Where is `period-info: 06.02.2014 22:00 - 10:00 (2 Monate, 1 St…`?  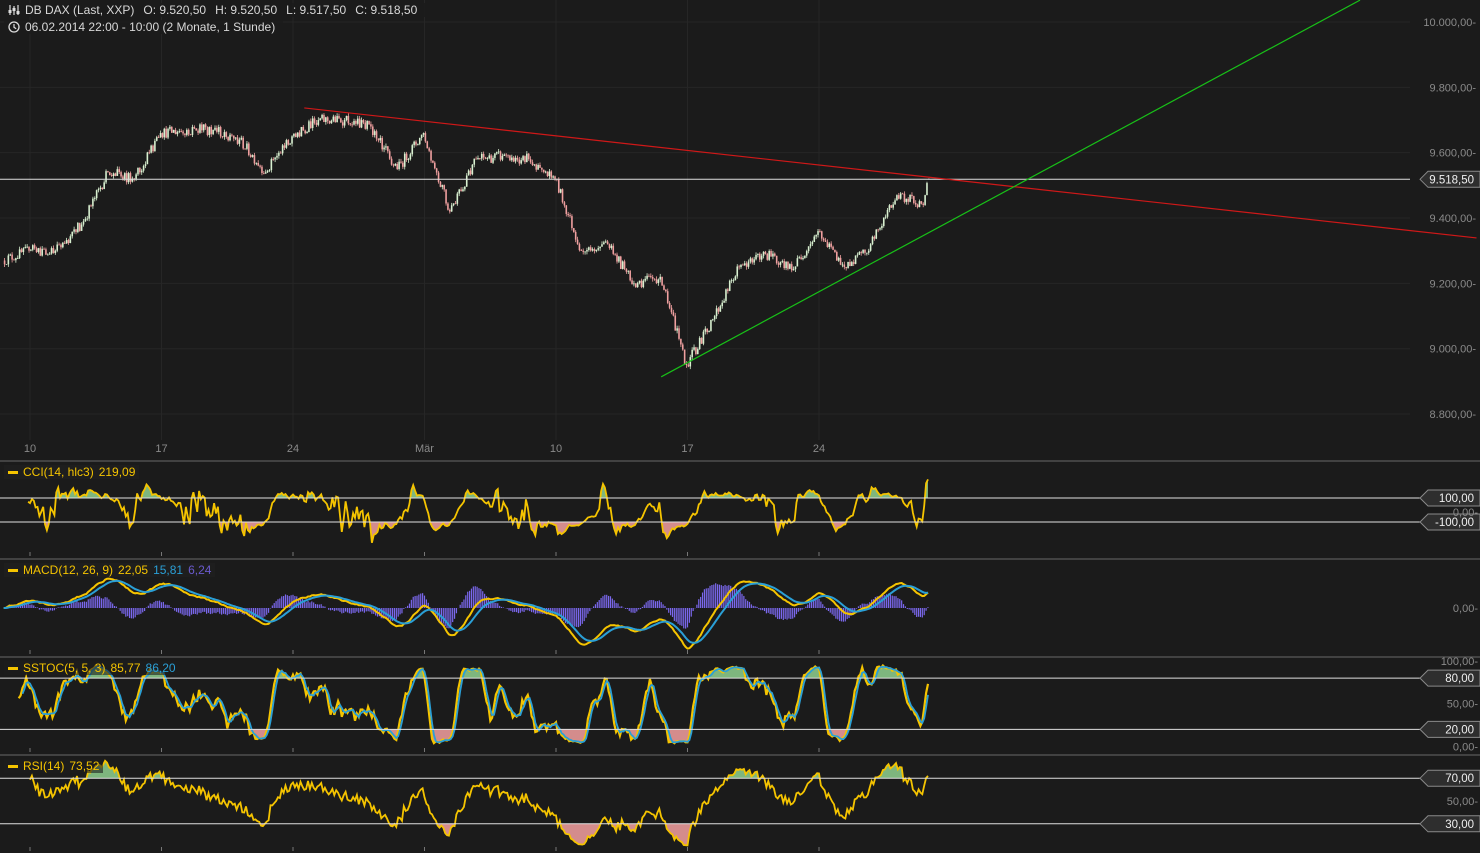 period-info: 06.02.2014 22:00 - 10:00 (2 Monate, 1 St… is located at coordinates (144, 27).